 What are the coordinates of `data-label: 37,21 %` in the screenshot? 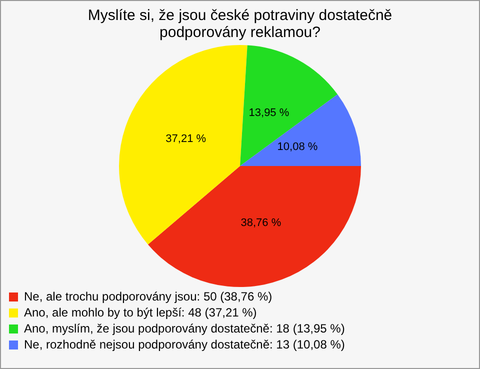 It's located at (186, 139).